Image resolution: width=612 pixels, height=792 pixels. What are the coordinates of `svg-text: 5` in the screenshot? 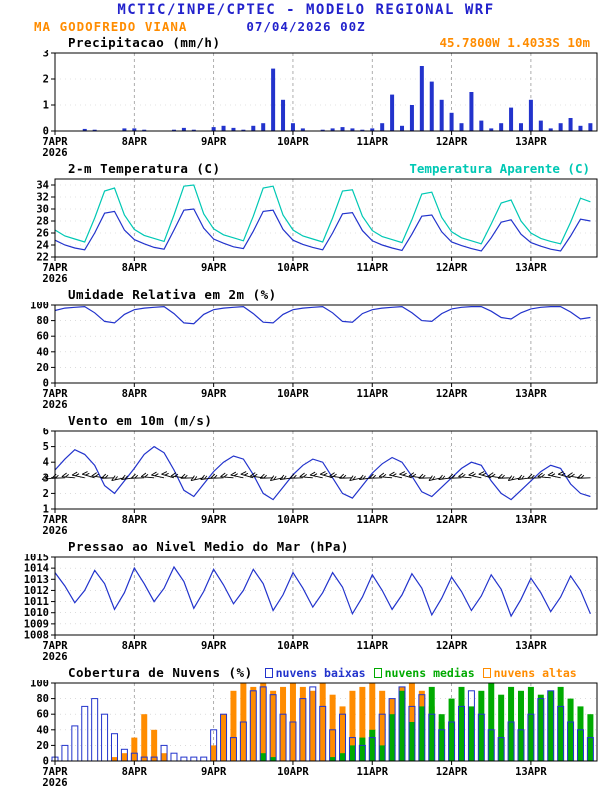 It's located at (46, 447).